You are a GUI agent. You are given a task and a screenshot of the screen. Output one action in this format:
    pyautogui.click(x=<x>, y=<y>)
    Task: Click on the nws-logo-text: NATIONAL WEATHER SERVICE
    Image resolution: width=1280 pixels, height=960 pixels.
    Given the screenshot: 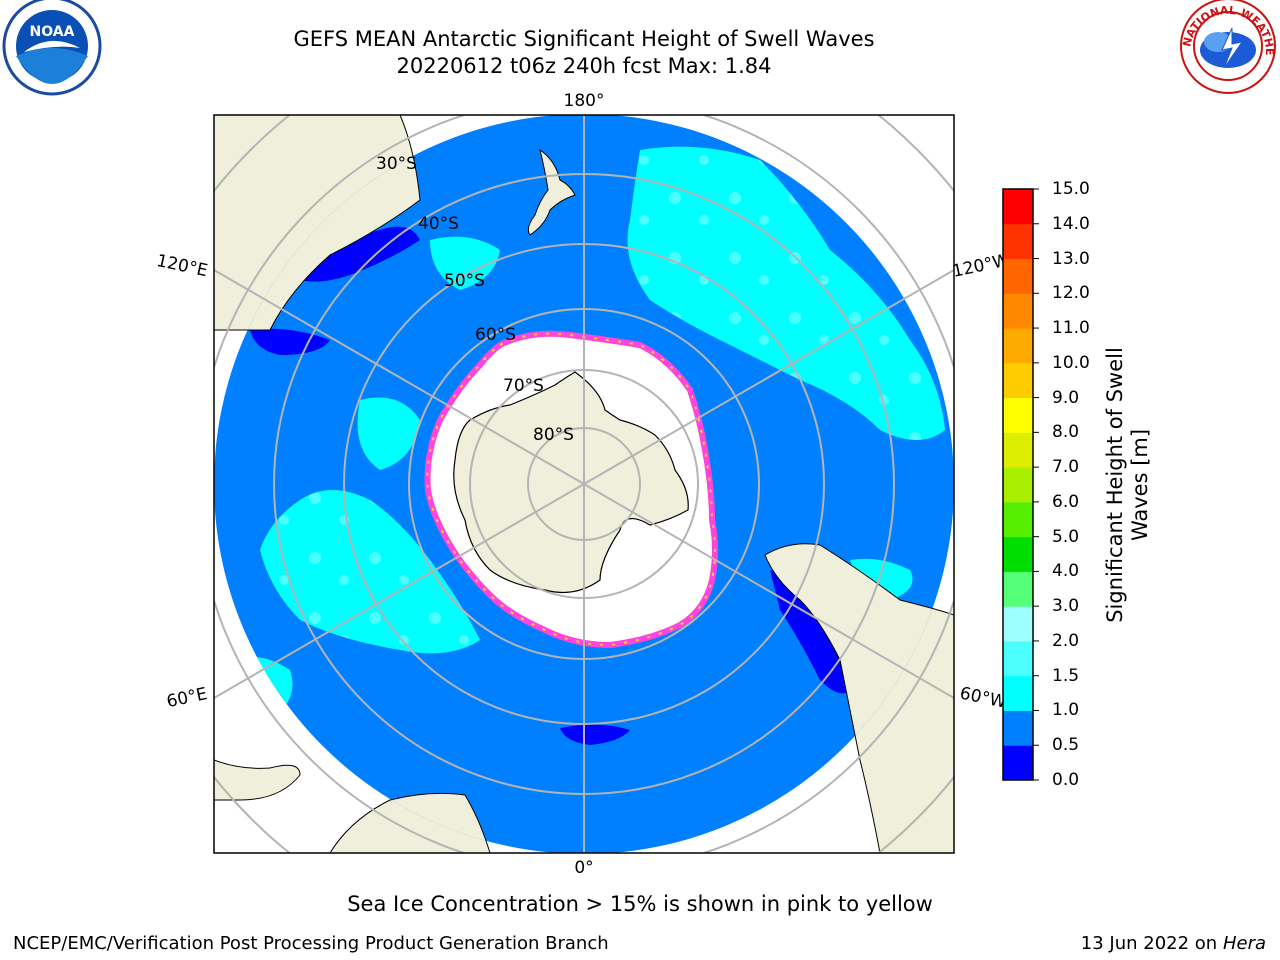 What is the action you would take?
    pyautogui.click(x=638, y=28)
    